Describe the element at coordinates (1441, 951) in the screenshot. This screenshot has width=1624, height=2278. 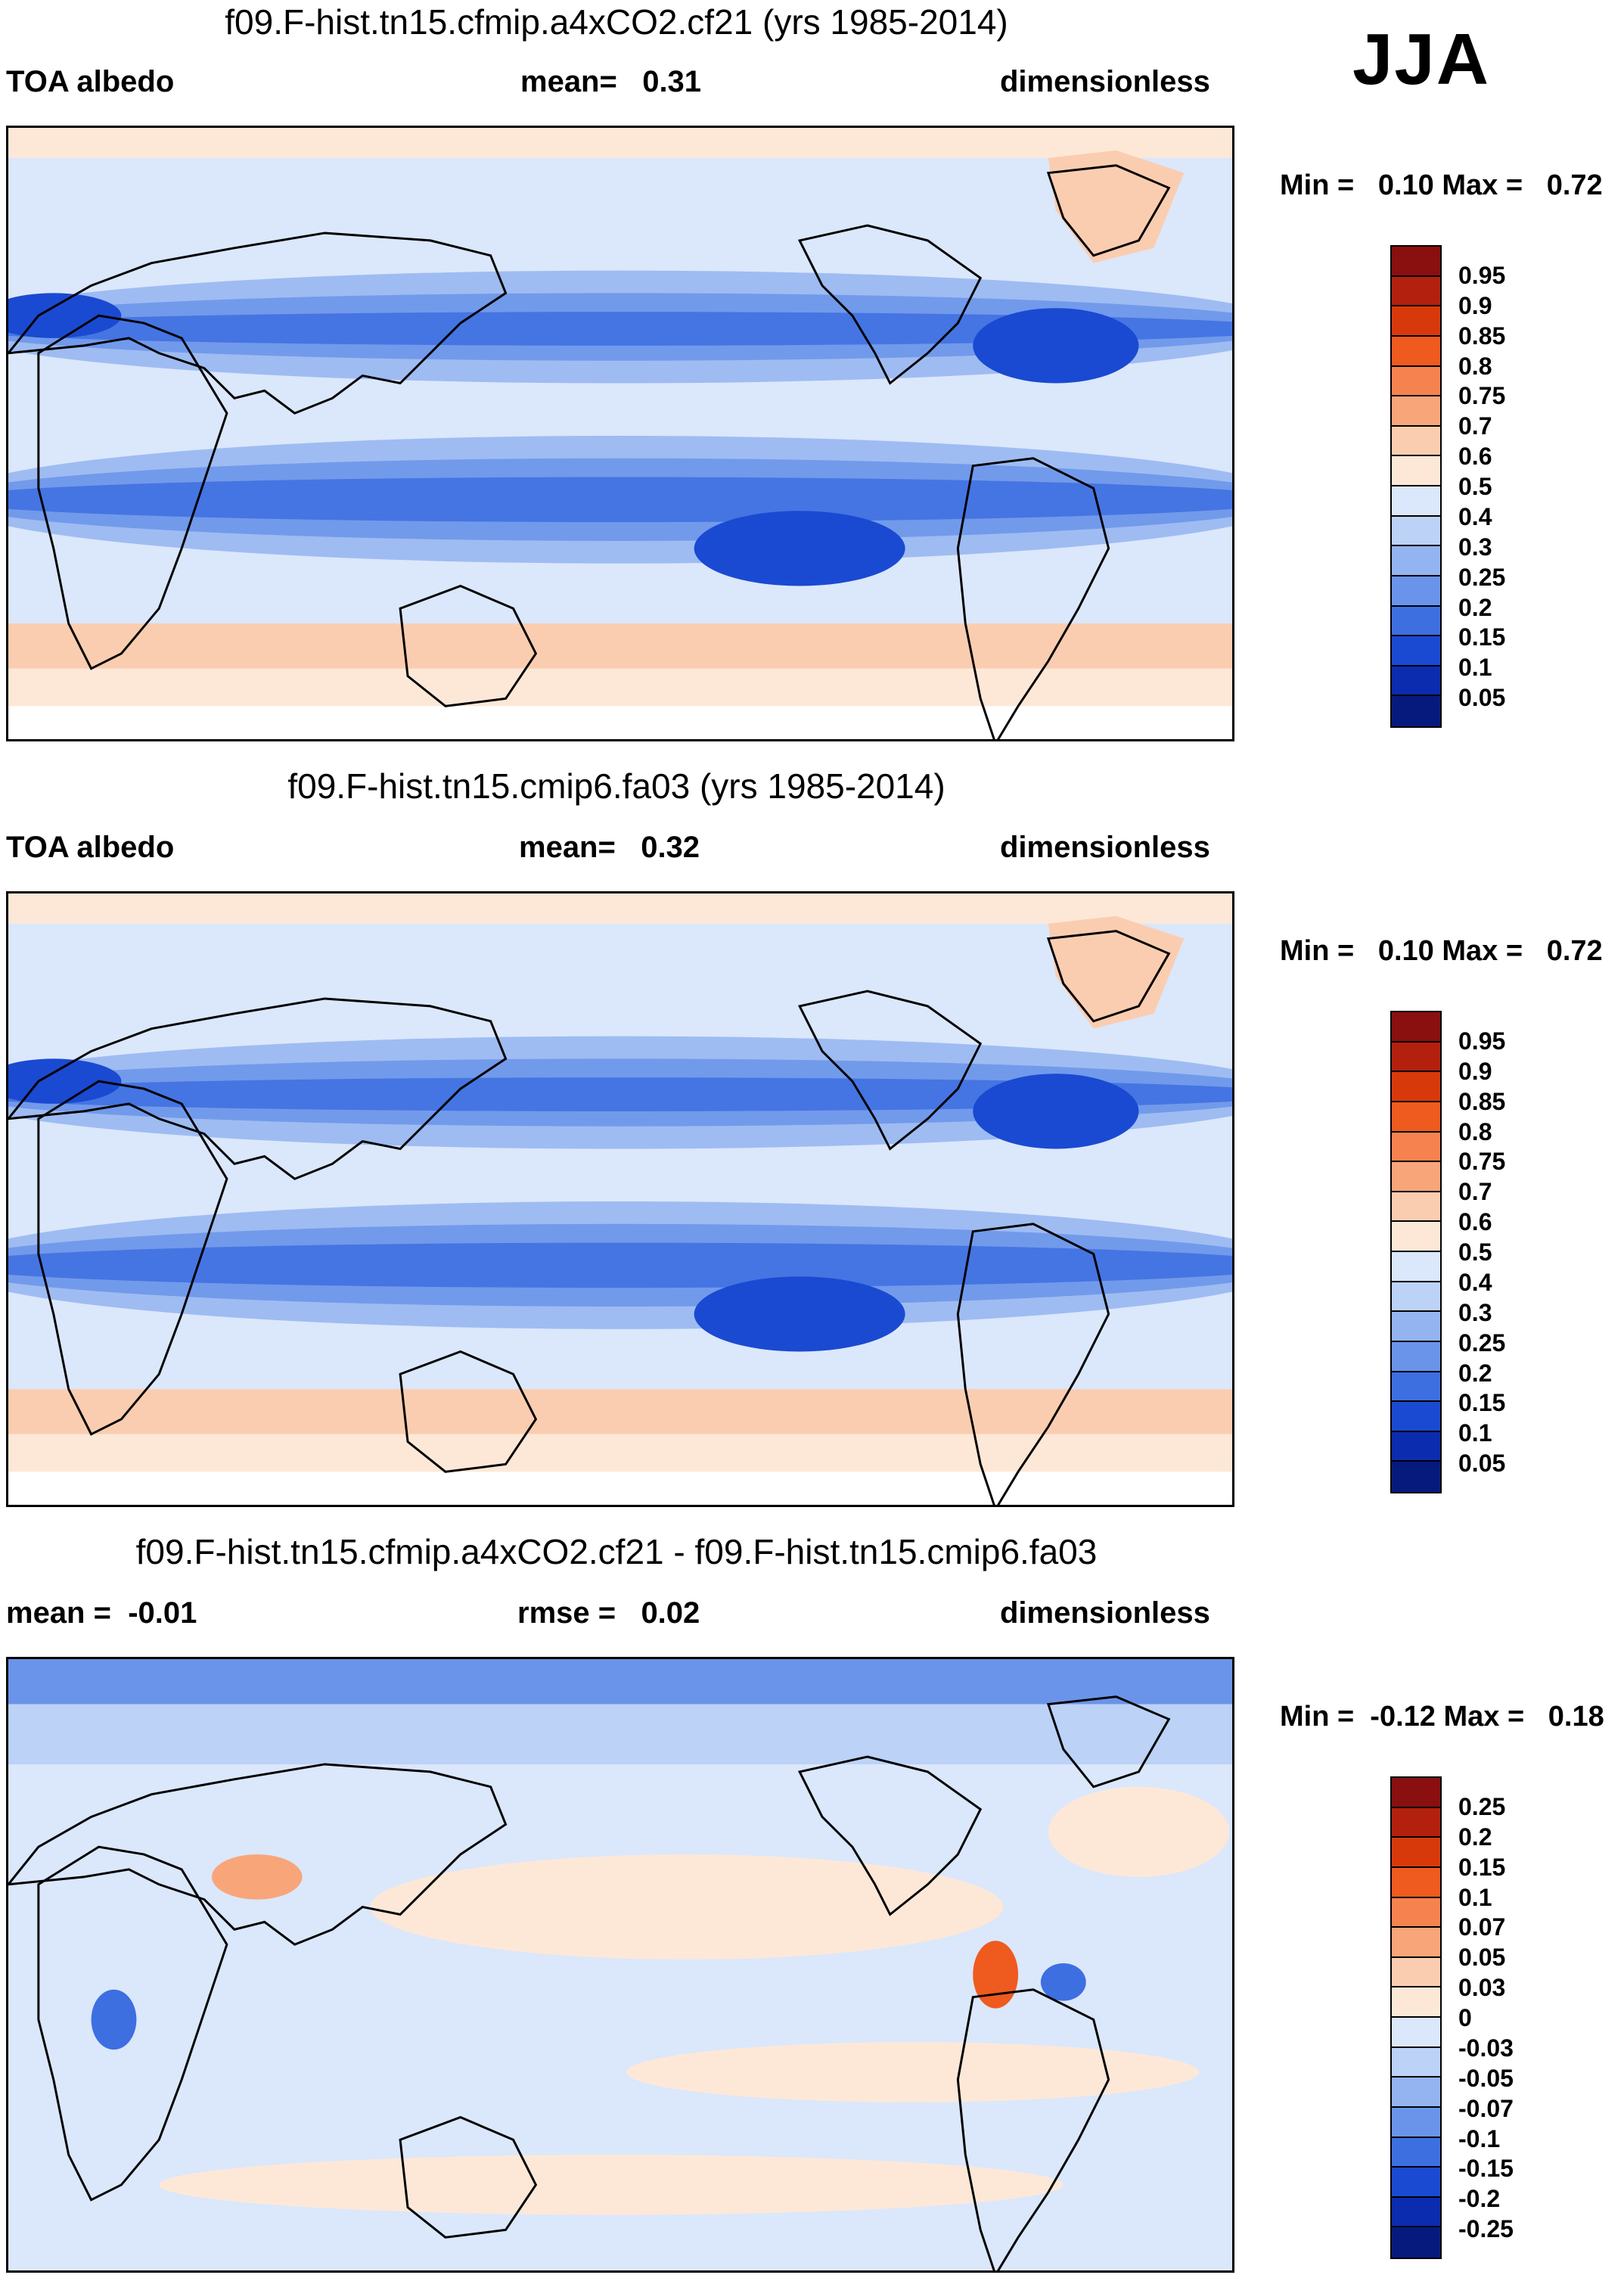
I see `panel-2-min-max: Min = 0.10 Max = 0.72` at that location.